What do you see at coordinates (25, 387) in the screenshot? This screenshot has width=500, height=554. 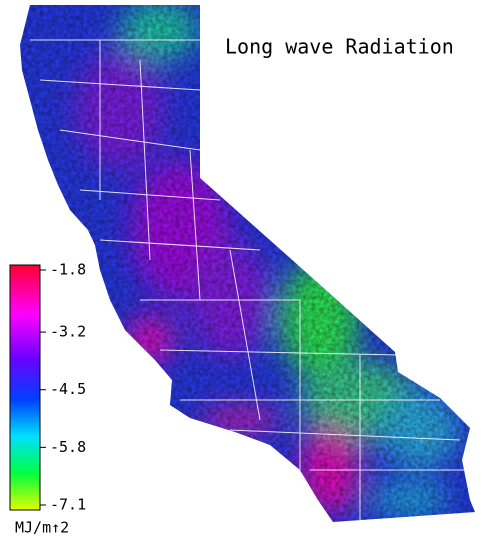 I see `colorbar` at bounding box center [25, 387].